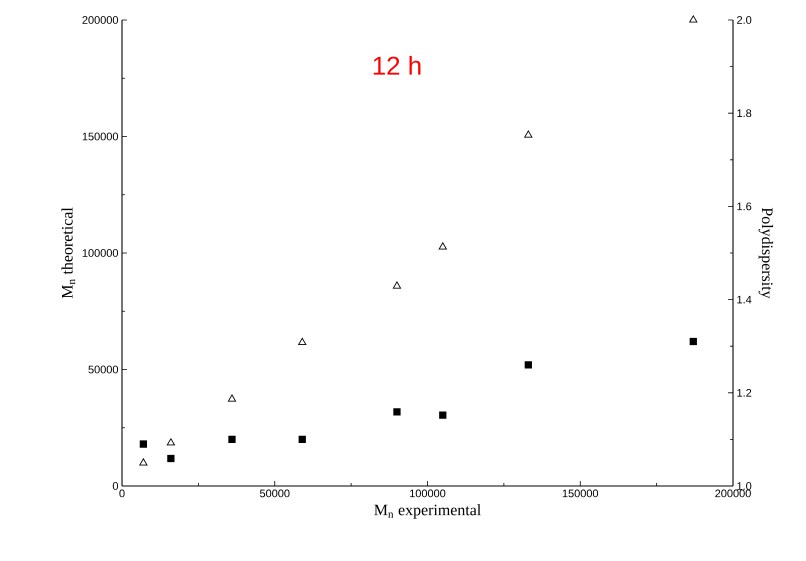 The height and width of the screenshot is (561, 806). I want to click on y2-tick-label: 1.0, so click(744, 486).